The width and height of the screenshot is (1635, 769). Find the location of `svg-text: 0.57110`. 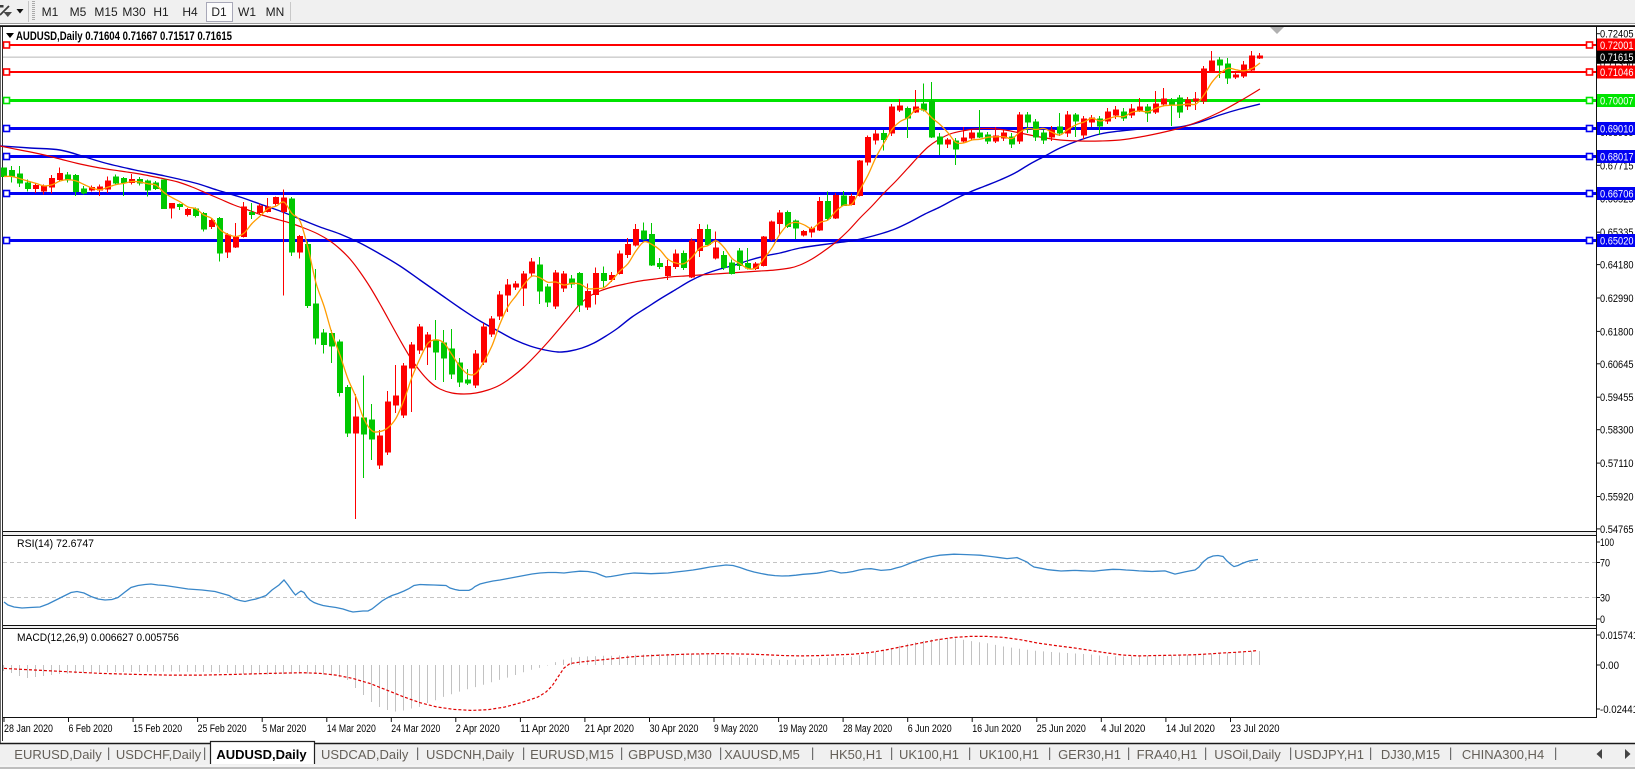

svg-text: 0.57110 is located at coordinates (1617, 464).